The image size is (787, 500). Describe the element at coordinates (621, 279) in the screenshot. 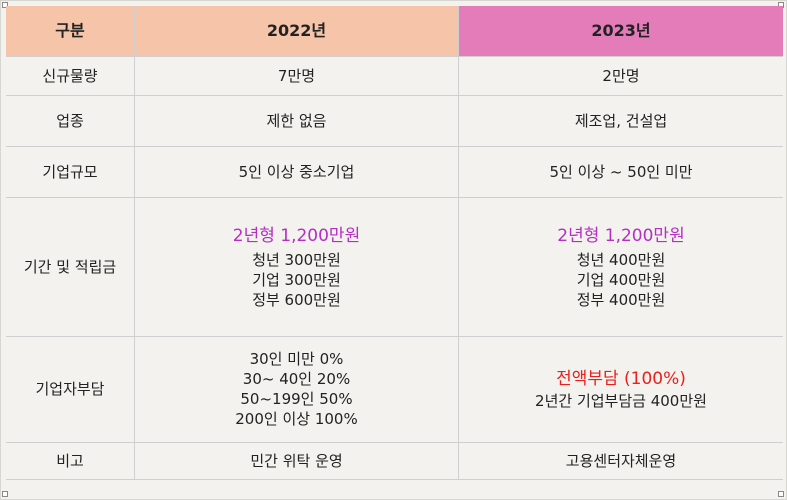

I see `company-amount: 기업 400만원` at that location.